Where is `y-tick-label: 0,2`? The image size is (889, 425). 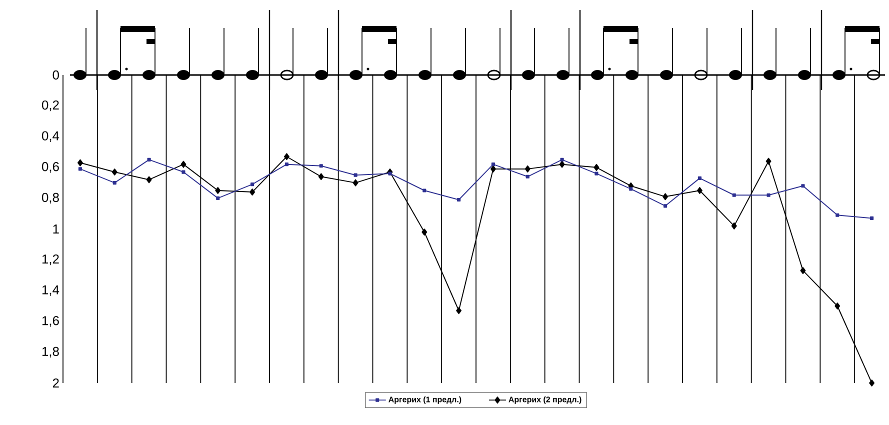 y-tick-label: 0,2 is located at coordinates (50, 106).